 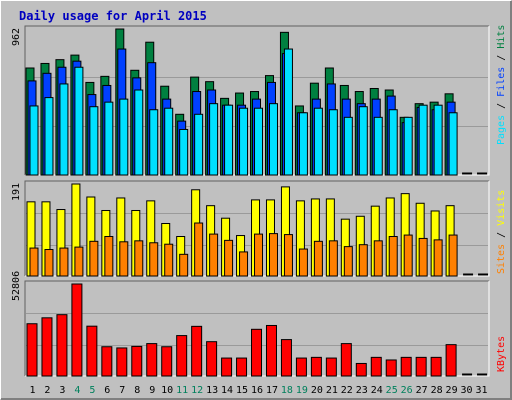 What do you see at coordinates (501, 232) in the screenshot?
I see `visits-legend: Sites / Visits` at bounding box center [501, 232].